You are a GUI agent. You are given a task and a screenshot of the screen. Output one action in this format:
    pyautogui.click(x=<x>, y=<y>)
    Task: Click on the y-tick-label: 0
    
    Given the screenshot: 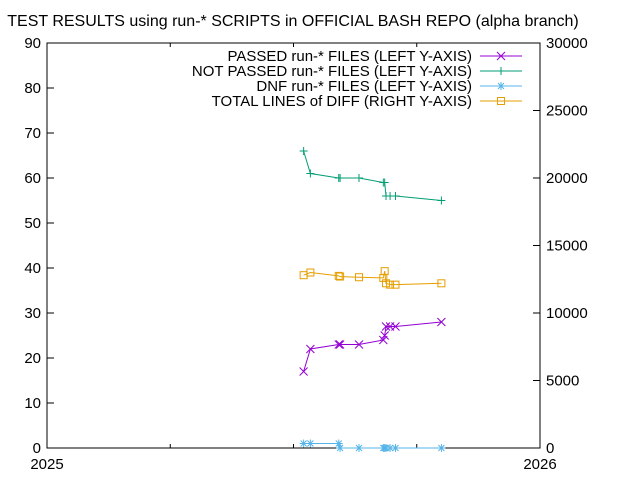 What is the action you would take?
    pyautogui.click(x=37, y=448)
    